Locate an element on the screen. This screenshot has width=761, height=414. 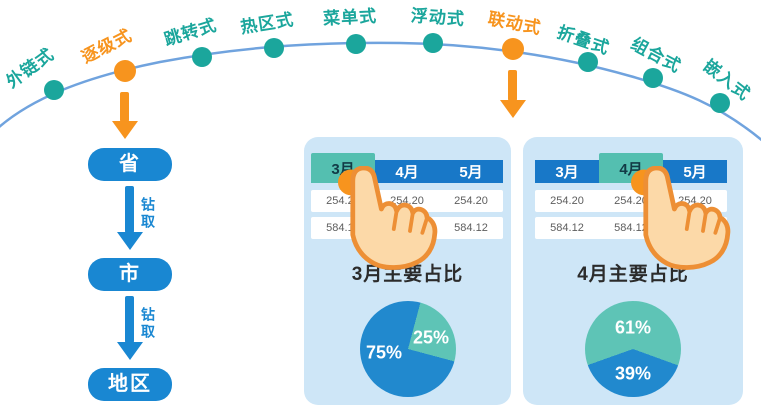
pie-slice-label: 75% is located at coordinates (384, 352).